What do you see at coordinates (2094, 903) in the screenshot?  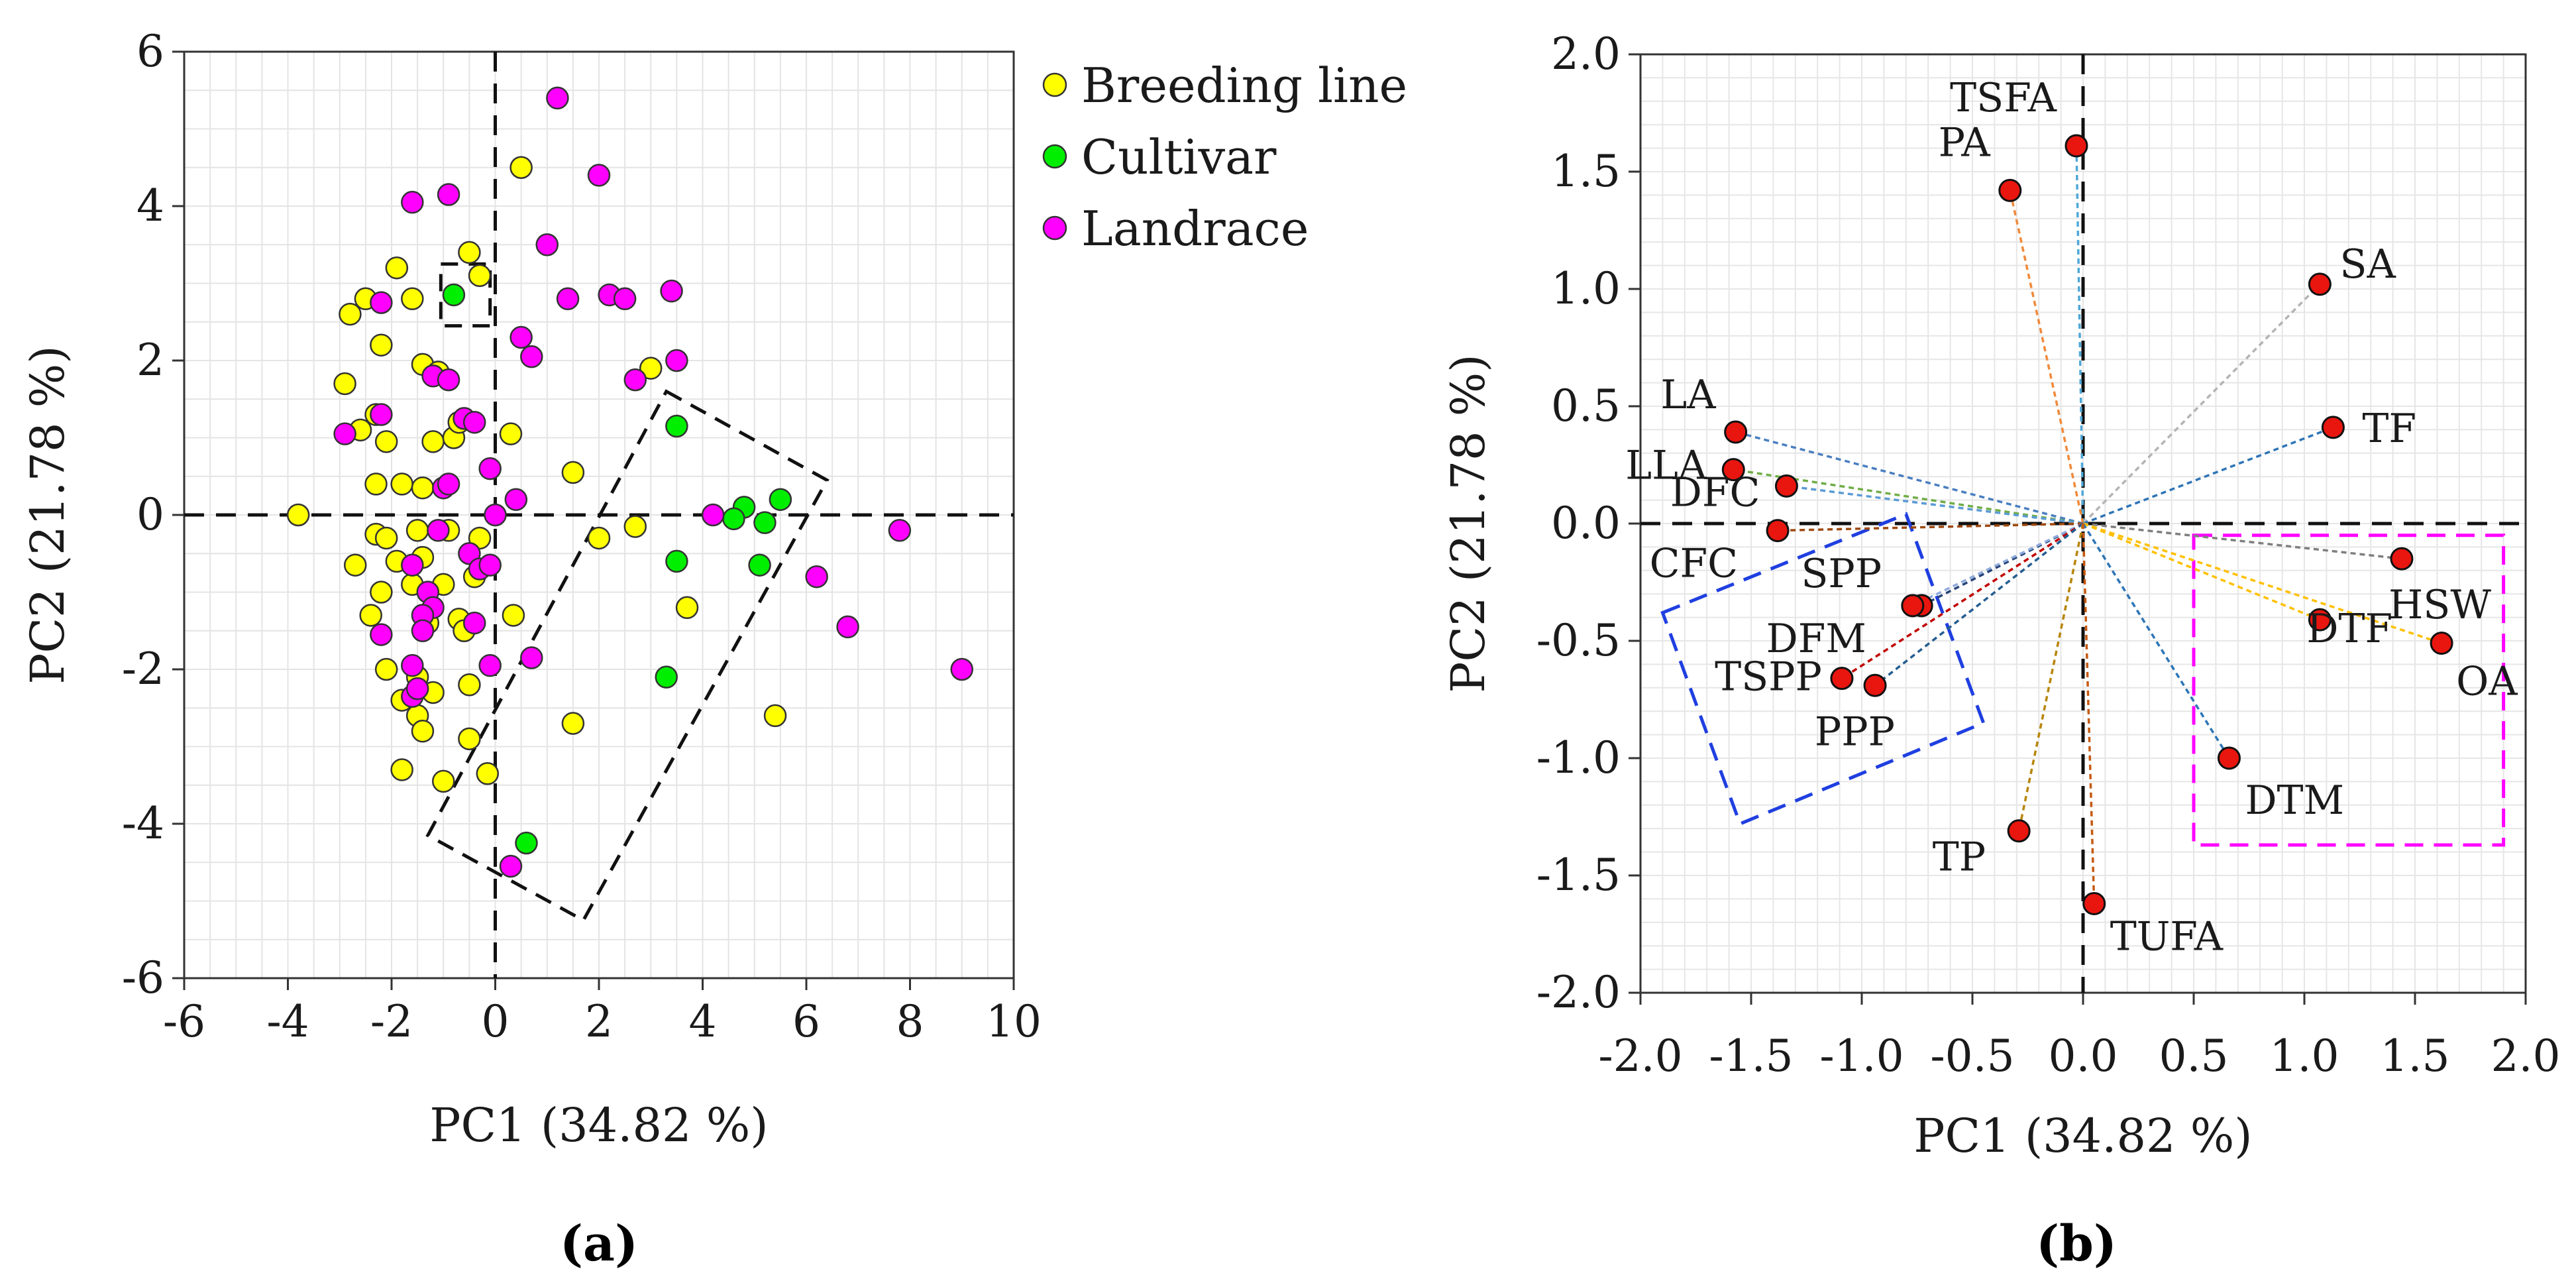 I see `loading-point-tufa` at bounding box center [2094, 903].